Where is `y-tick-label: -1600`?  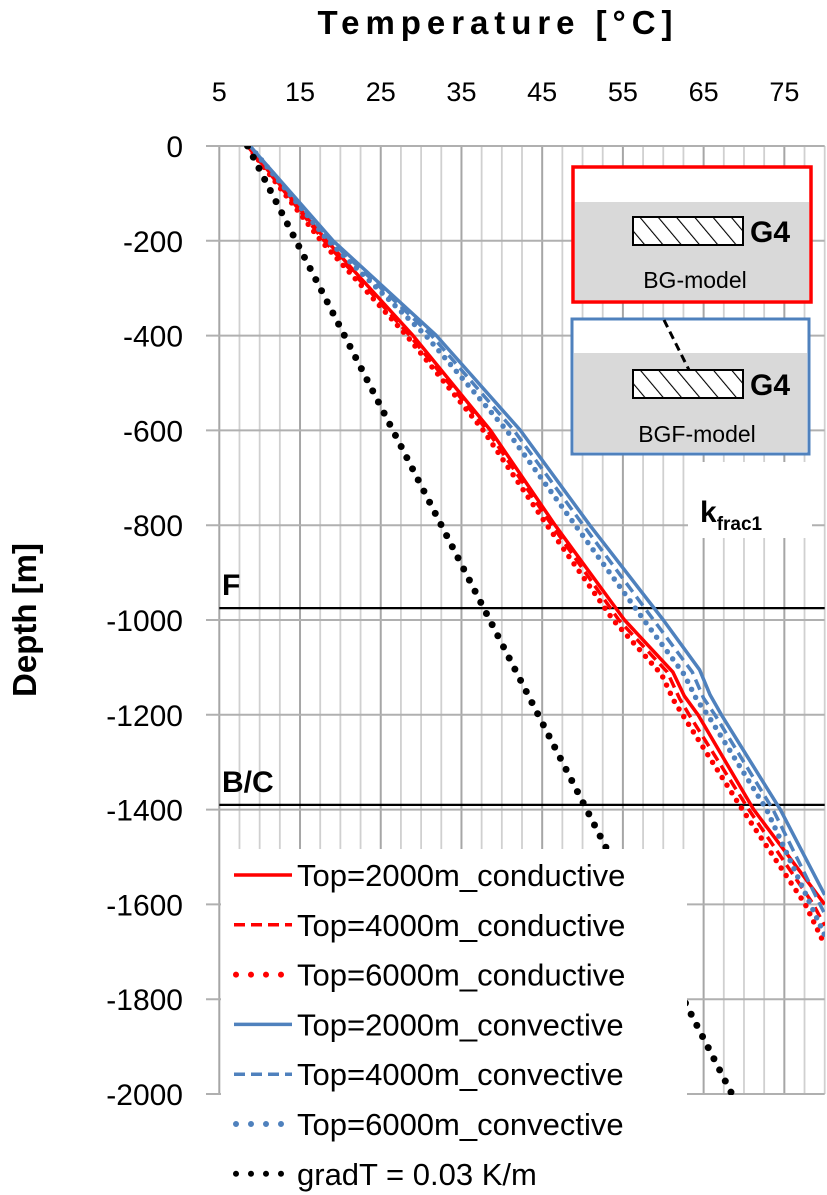
y-tick-label: -1600 is located at coordinates (144, 905).